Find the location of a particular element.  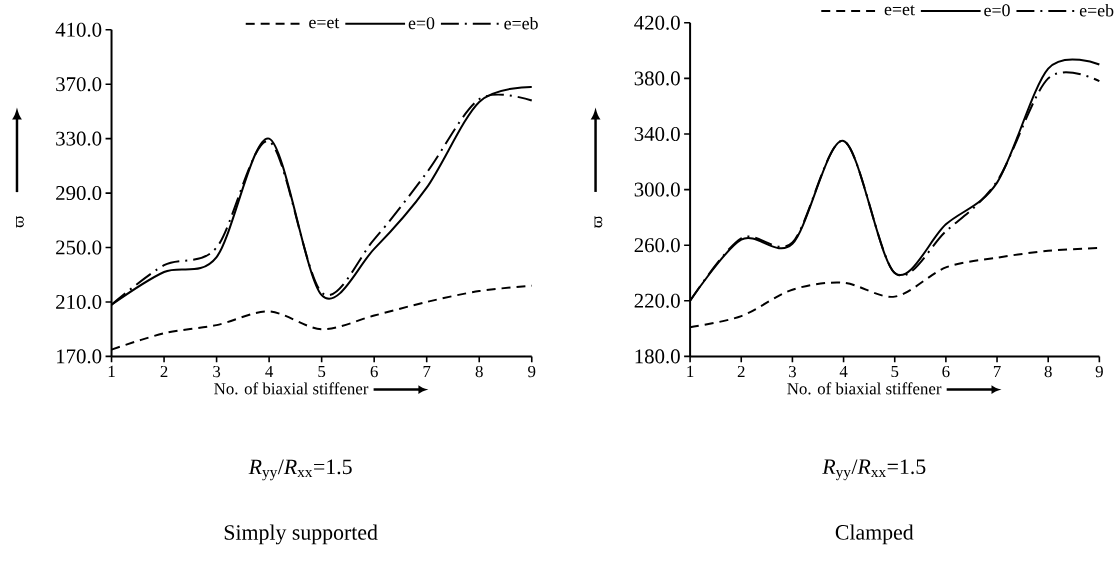

y-tick-label: 330.0 is located at coordinates (79, 138).